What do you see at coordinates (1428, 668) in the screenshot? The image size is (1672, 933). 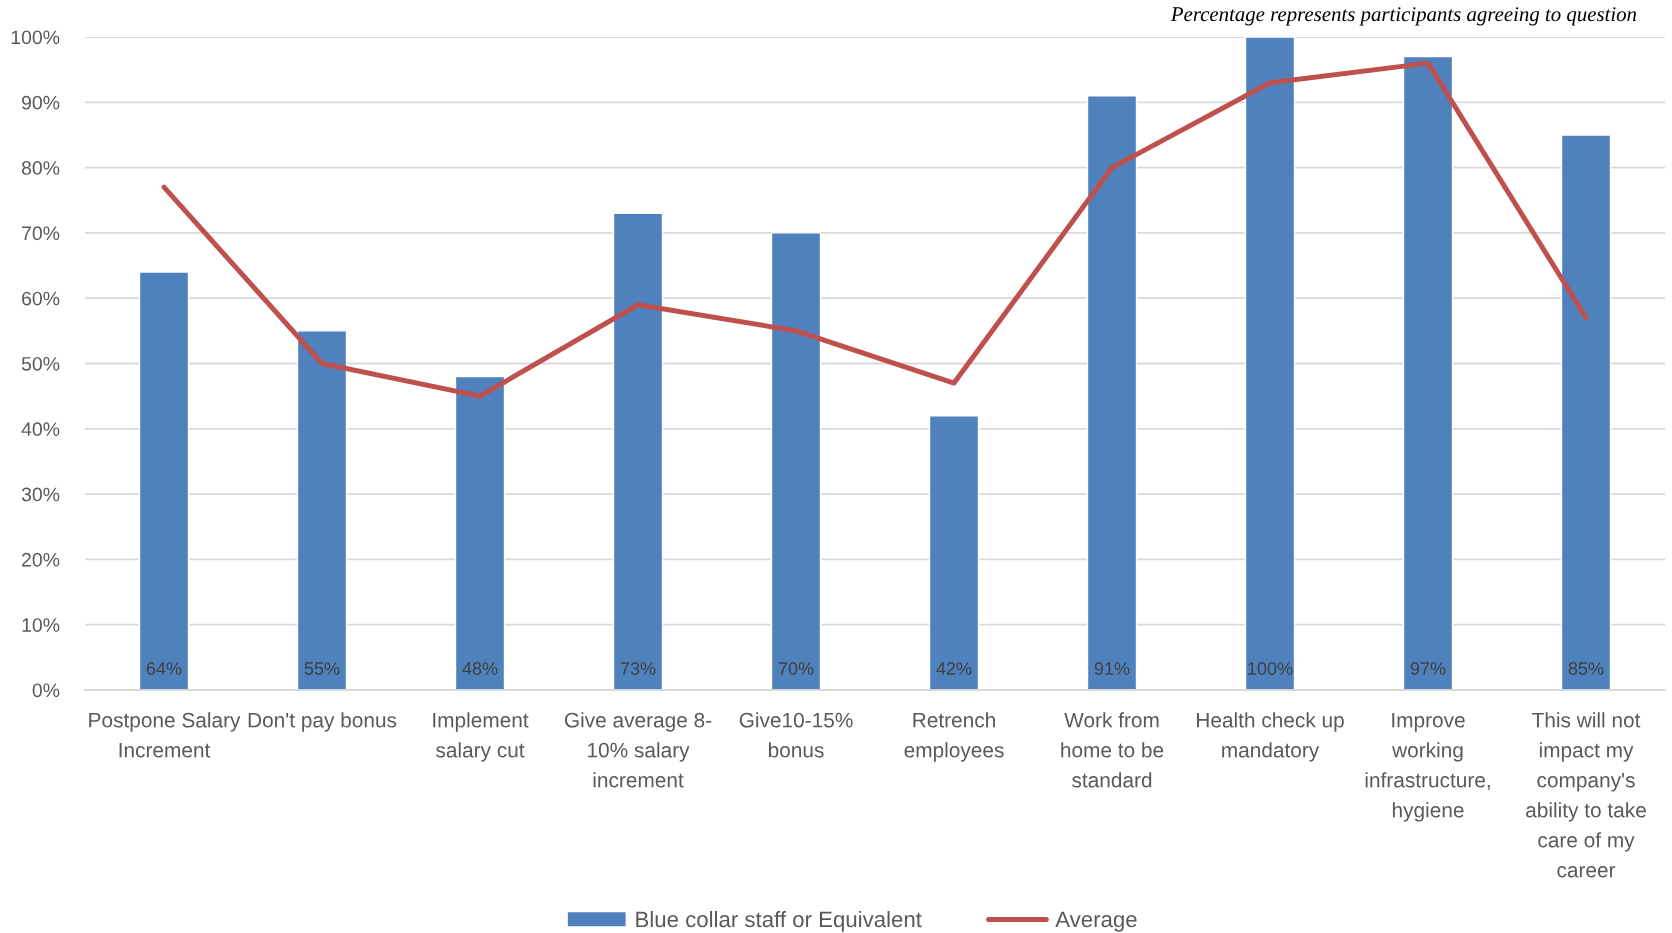 I see `data-label: 97%` at bounding box center [1428, 668].